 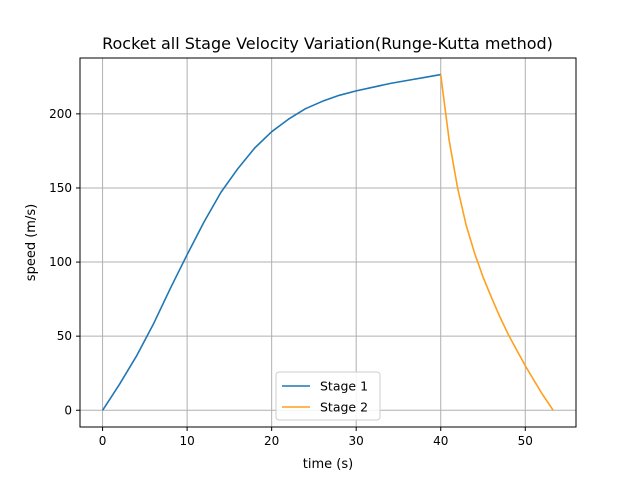 What do you see at coordinates (103, 441) in the screenshot?
I see `x-tick-label: 0` at bounding box center [103, 441].